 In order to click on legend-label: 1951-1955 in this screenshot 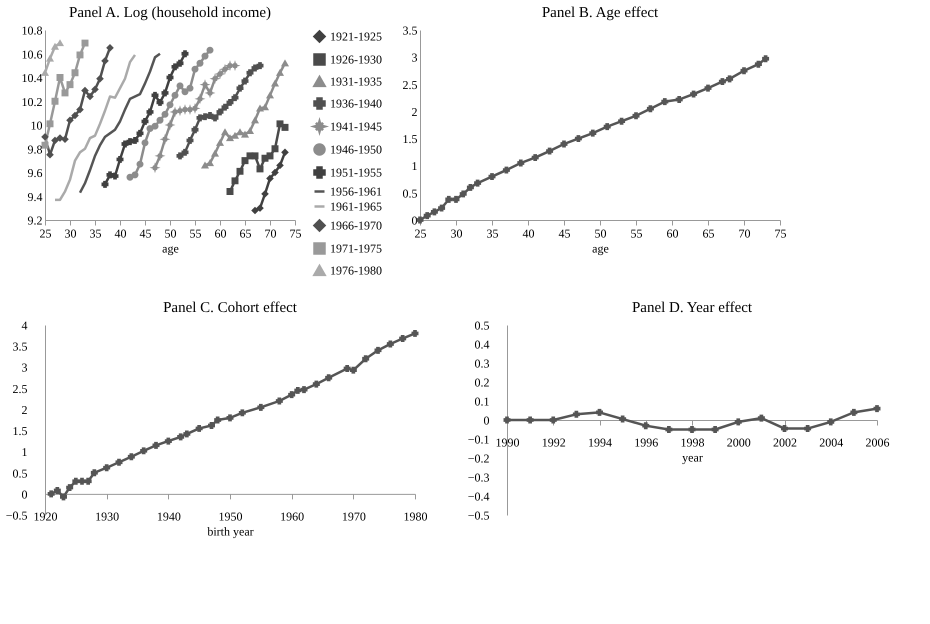, I will do `click(356, 173)`.